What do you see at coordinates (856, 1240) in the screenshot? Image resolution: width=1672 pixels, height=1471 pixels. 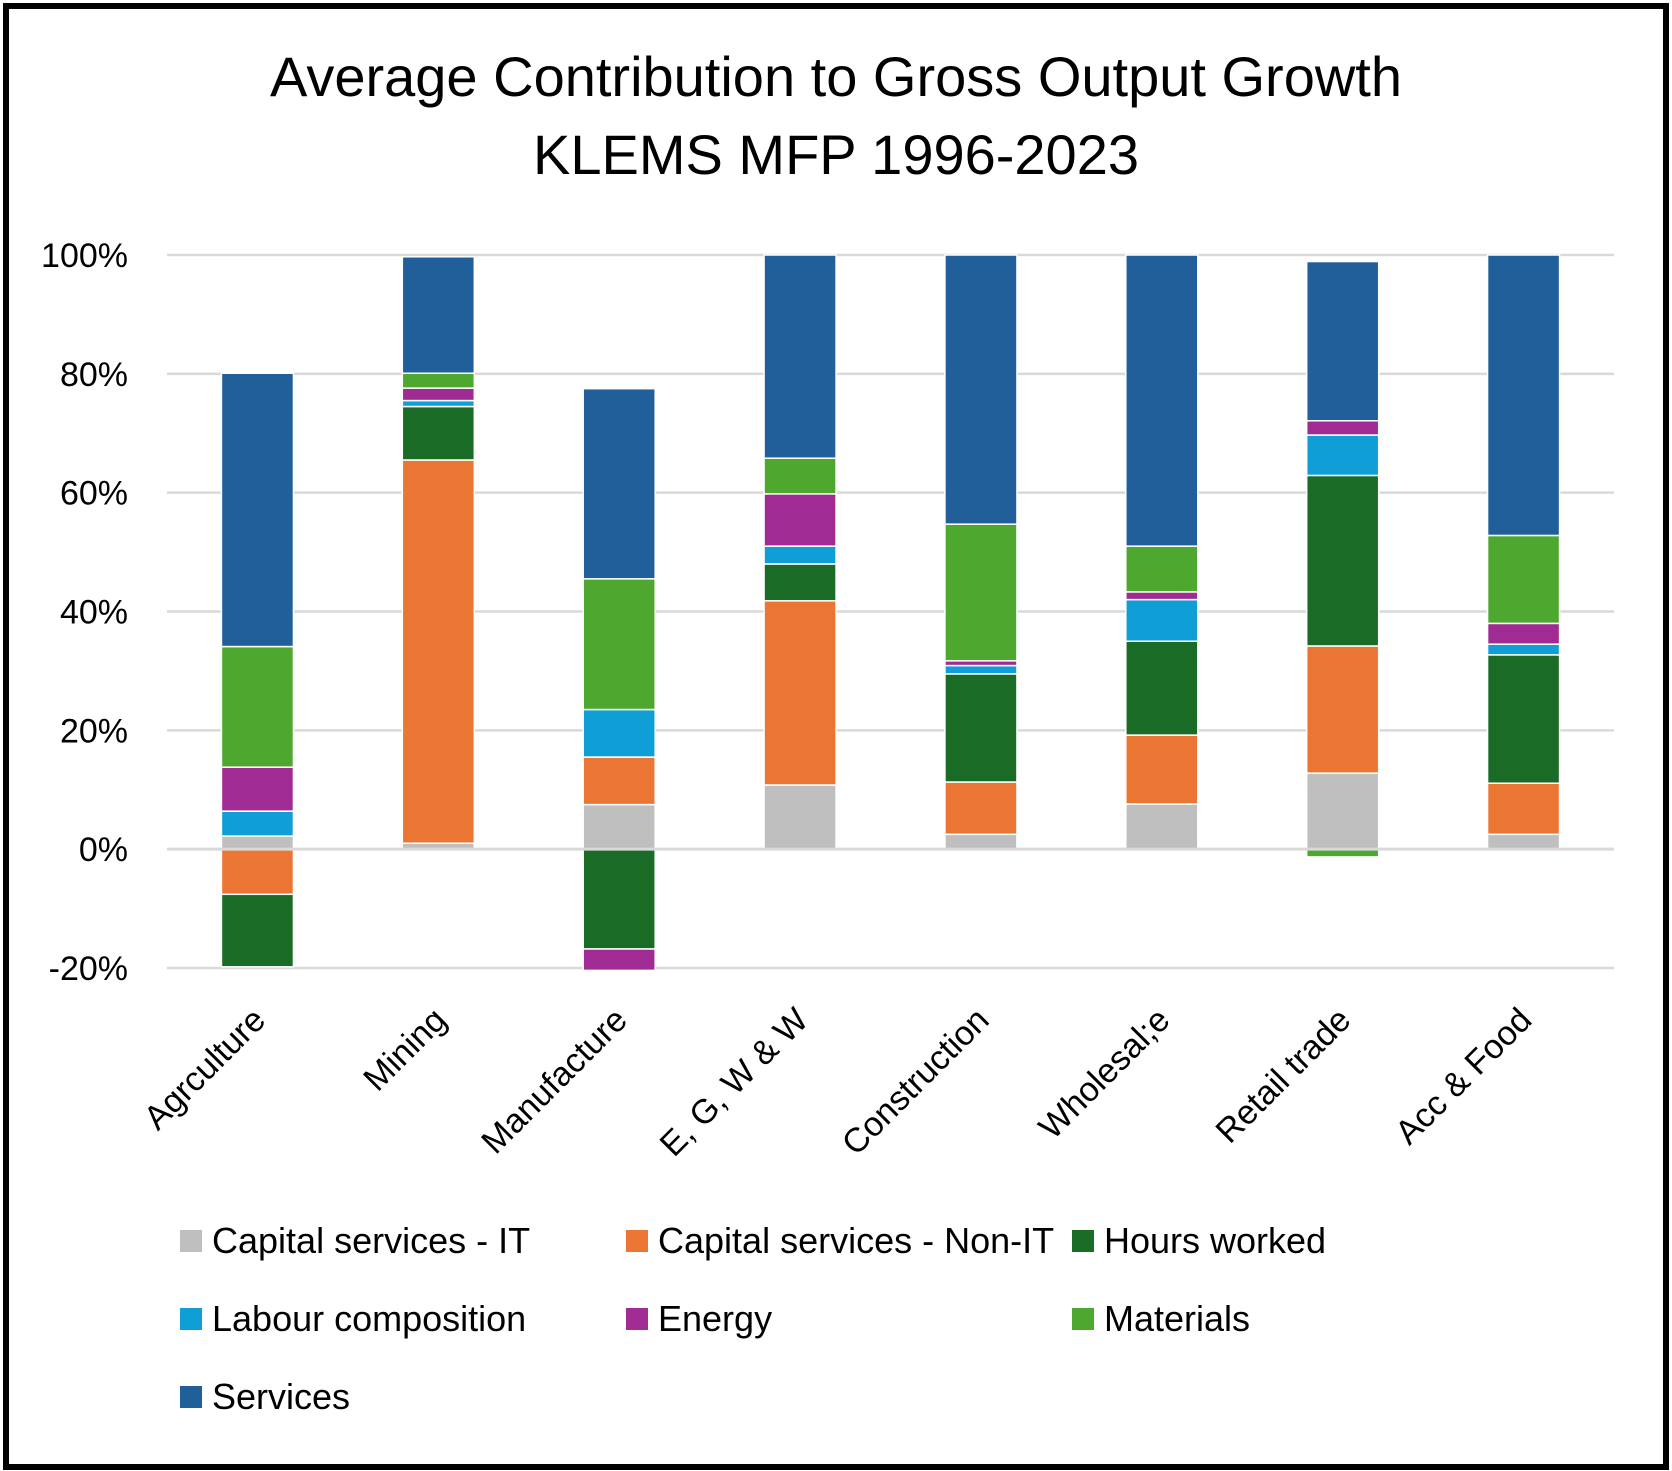 I see `legend-label: Capital services - Non-IT` at bounding box center [856, 1240].